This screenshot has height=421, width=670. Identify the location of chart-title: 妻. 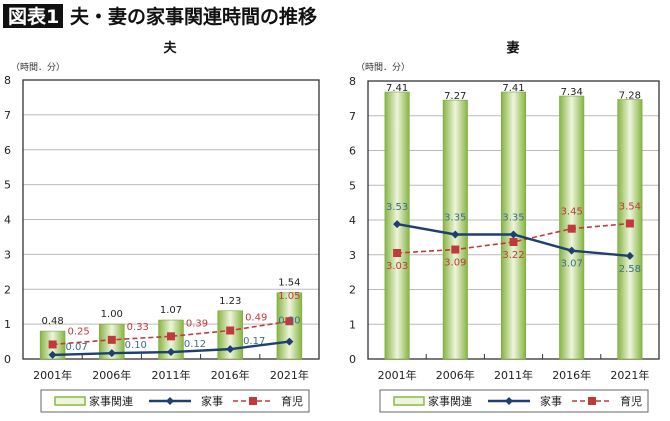
(512, 48).